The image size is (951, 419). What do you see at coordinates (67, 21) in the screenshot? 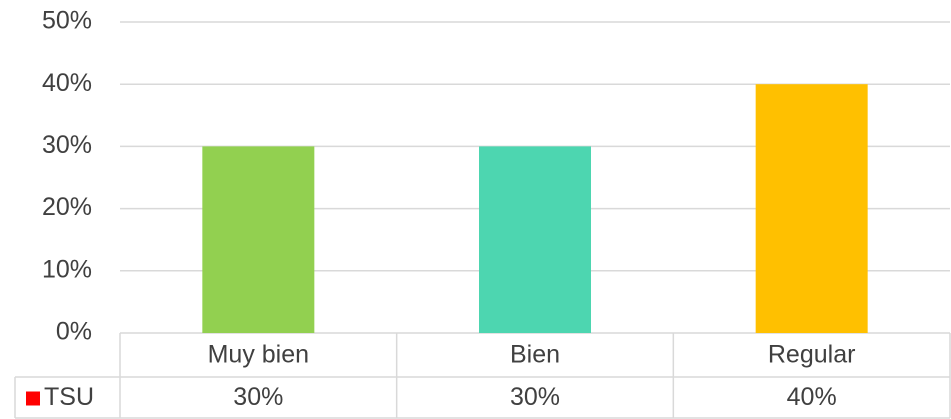
I see `y-tick-label: 50%` at bounding box center [67, 21].